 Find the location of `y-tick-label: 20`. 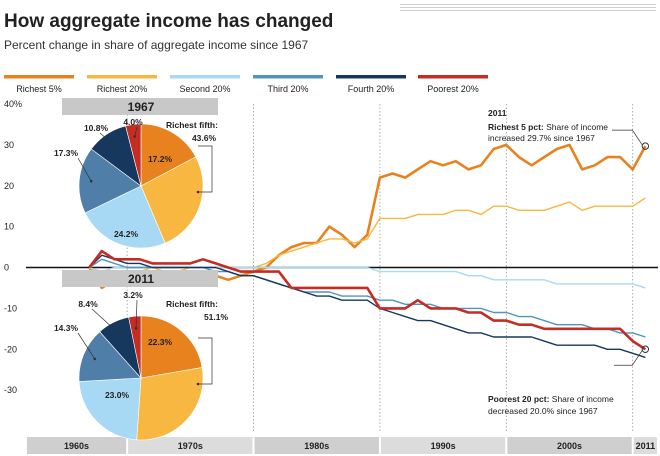

y-tick-label: 20 is located at coordinates (9, 186).